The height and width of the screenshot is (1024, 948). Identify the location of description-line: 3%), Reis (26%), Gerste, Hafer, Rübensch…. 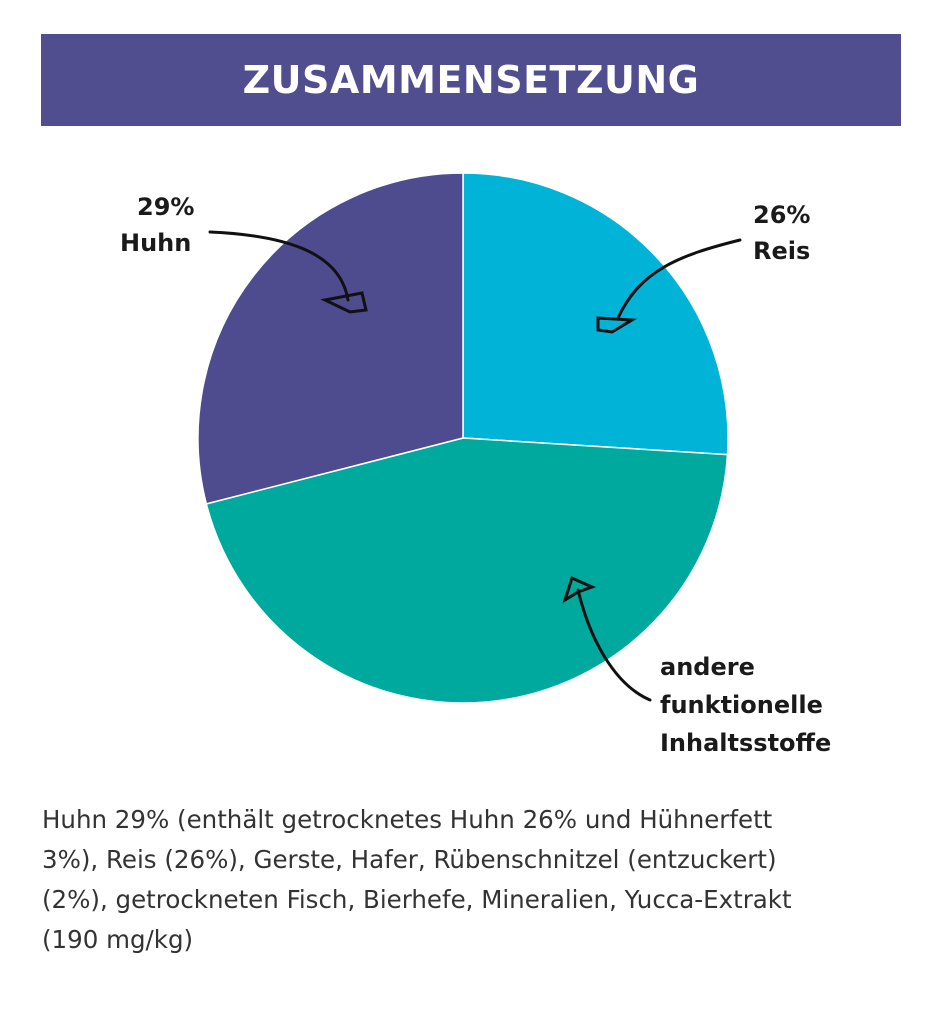
(409, 859).